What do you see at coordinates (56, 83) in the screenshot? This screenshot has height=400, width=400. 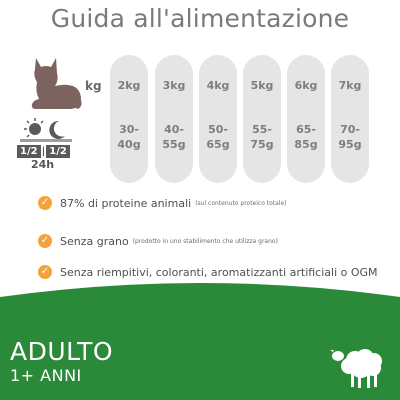 I see `cat-icon` at bounding box center [56, 83].